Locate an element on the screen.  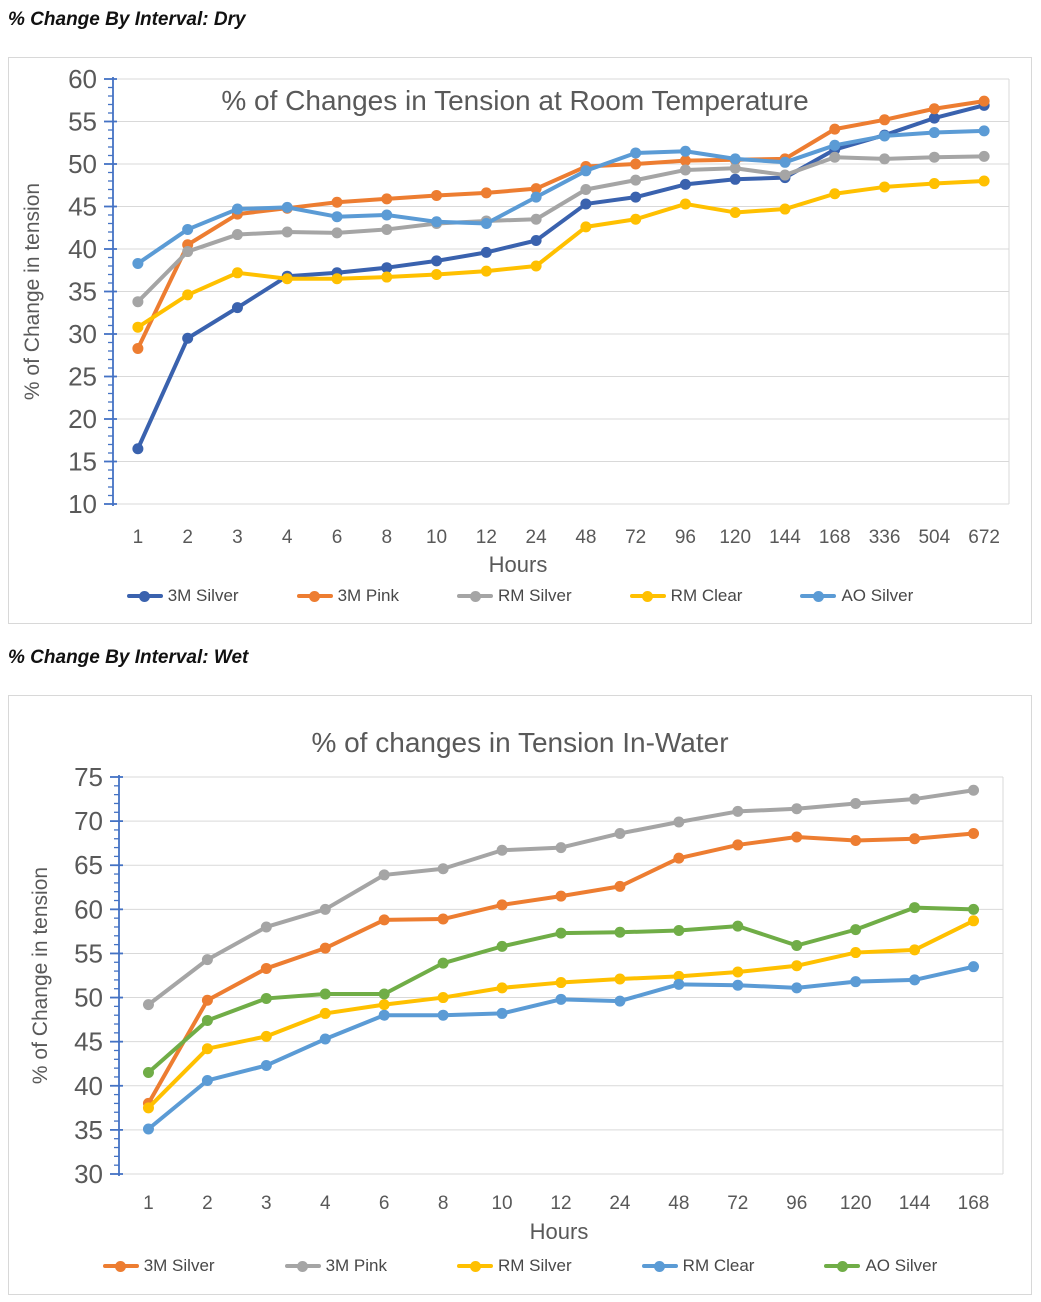
y-tick-label: 50 is located at coordinates (82, 164).